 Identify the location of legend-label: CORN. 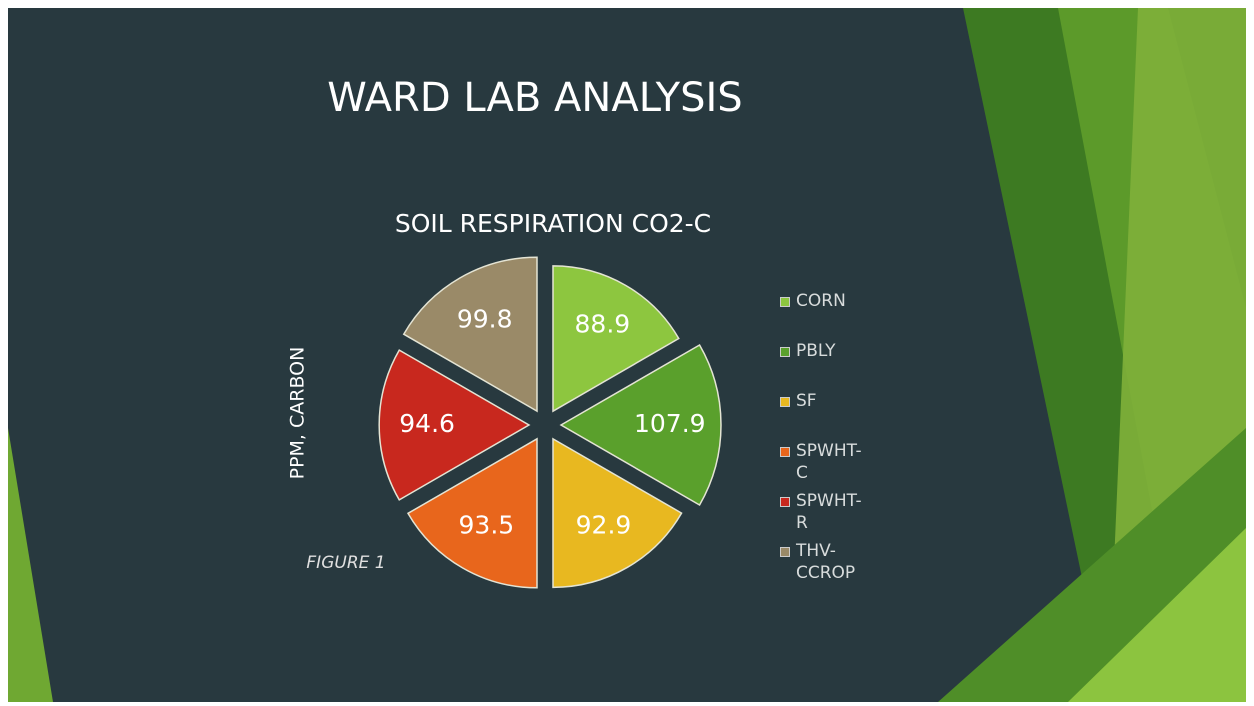
(821, 301).